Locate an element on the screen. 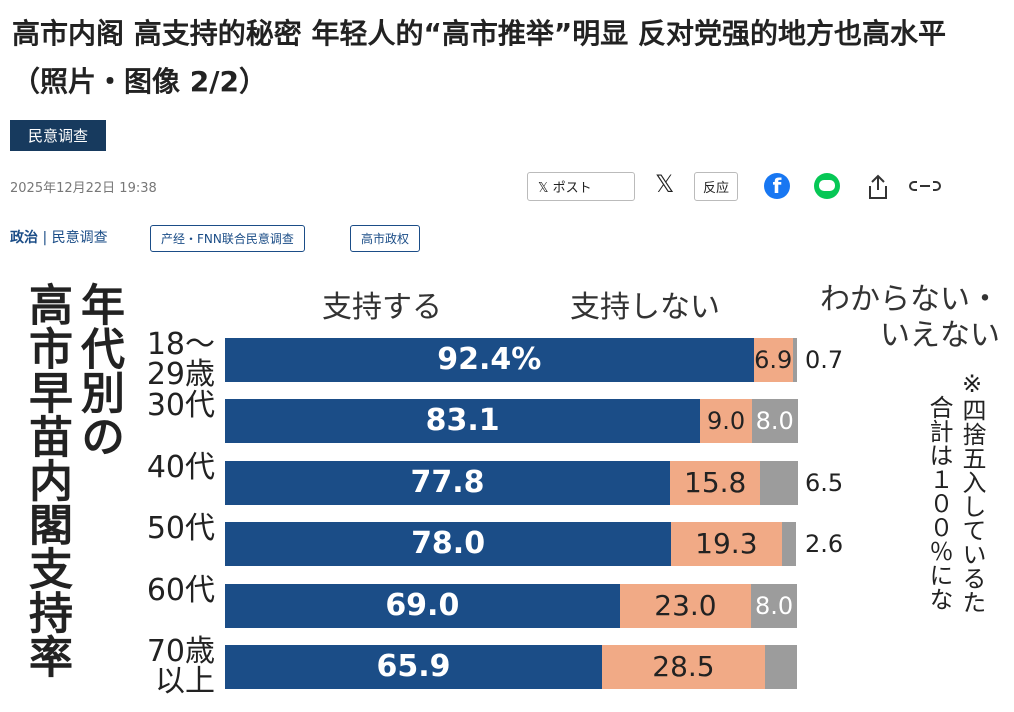  category-label: 70歳以上 is located at coordinates (180, 666).